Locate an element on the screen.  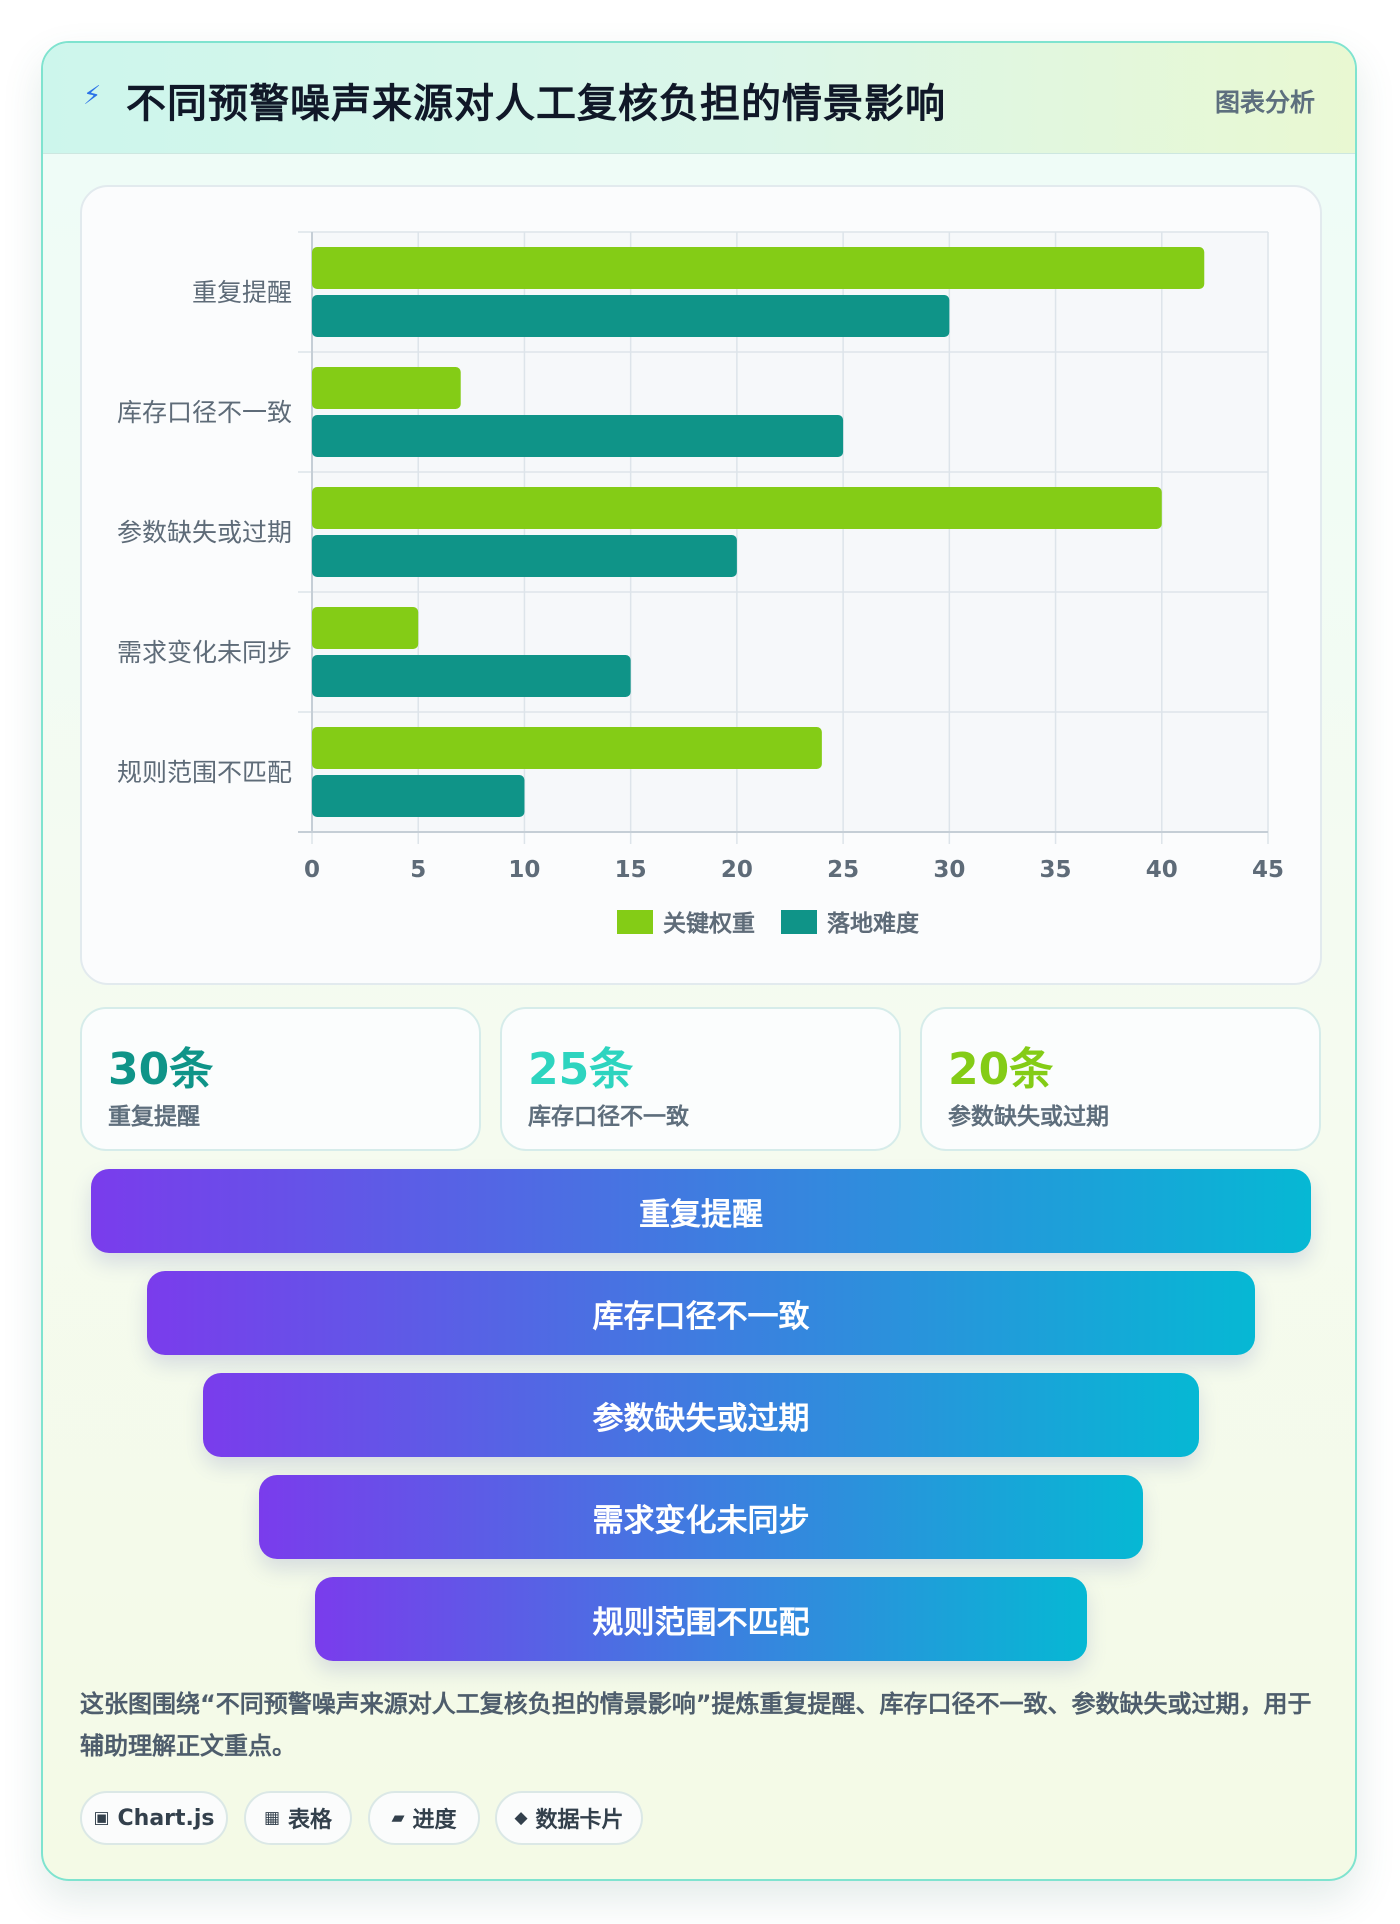
tag-data-card: ◆ 数据卡片 is located at coordinates (569, 1818).